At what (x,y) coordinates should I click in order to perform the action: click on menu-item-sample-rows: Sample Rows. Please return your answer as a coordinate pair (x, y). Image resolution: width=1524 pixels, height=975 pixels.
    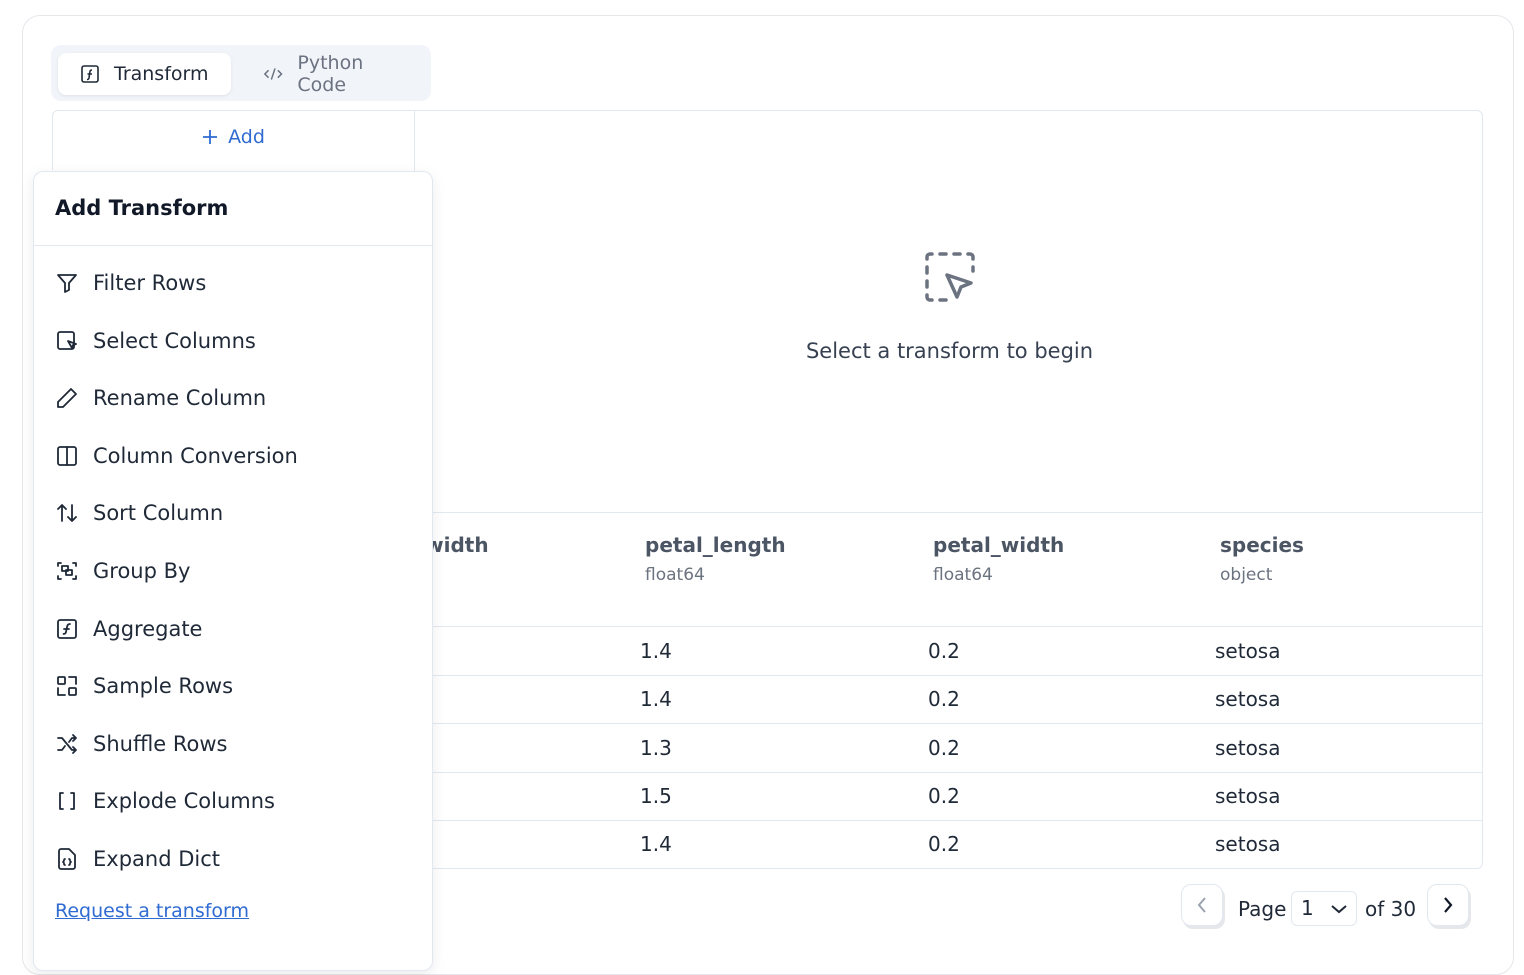
    Looking at the image, I should click on (144, 686).